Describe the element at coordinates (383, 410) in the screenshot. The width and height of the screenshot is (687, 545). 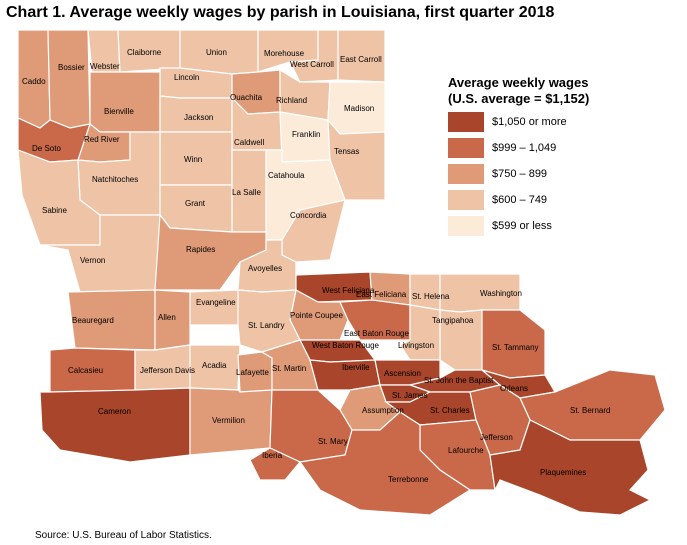
I see `parish-label-assumption: Assumption` at that location.